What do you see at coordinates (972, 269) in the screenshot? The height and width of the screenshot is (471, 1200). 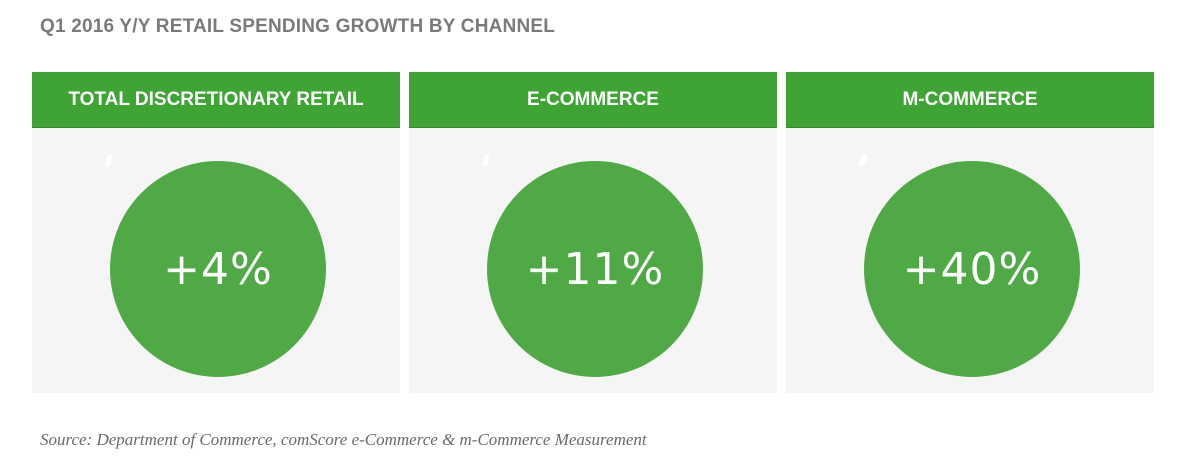 I see `bubble-m-commerce: +40%` at bounding box center [972, 269].